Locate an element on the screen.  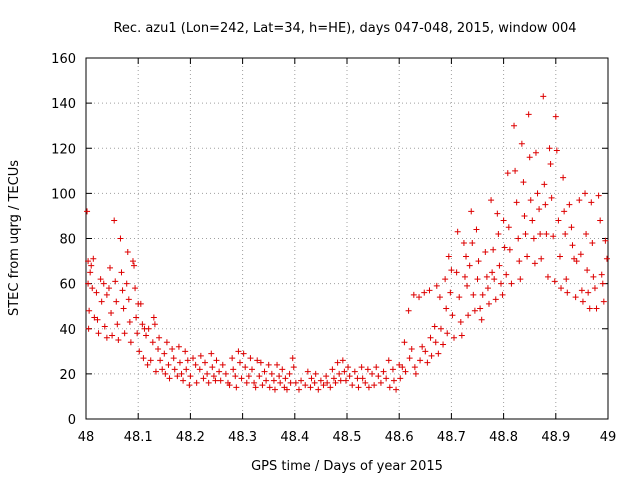
y-tick-label: 100 is located at coordinates (63, 194).